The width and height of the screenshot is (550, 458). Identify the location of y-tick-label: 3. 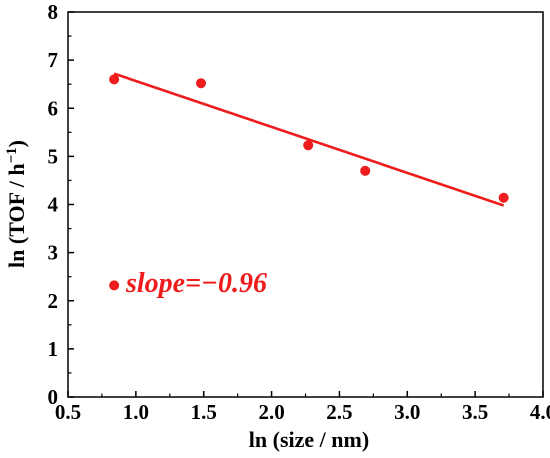
(53, 253).